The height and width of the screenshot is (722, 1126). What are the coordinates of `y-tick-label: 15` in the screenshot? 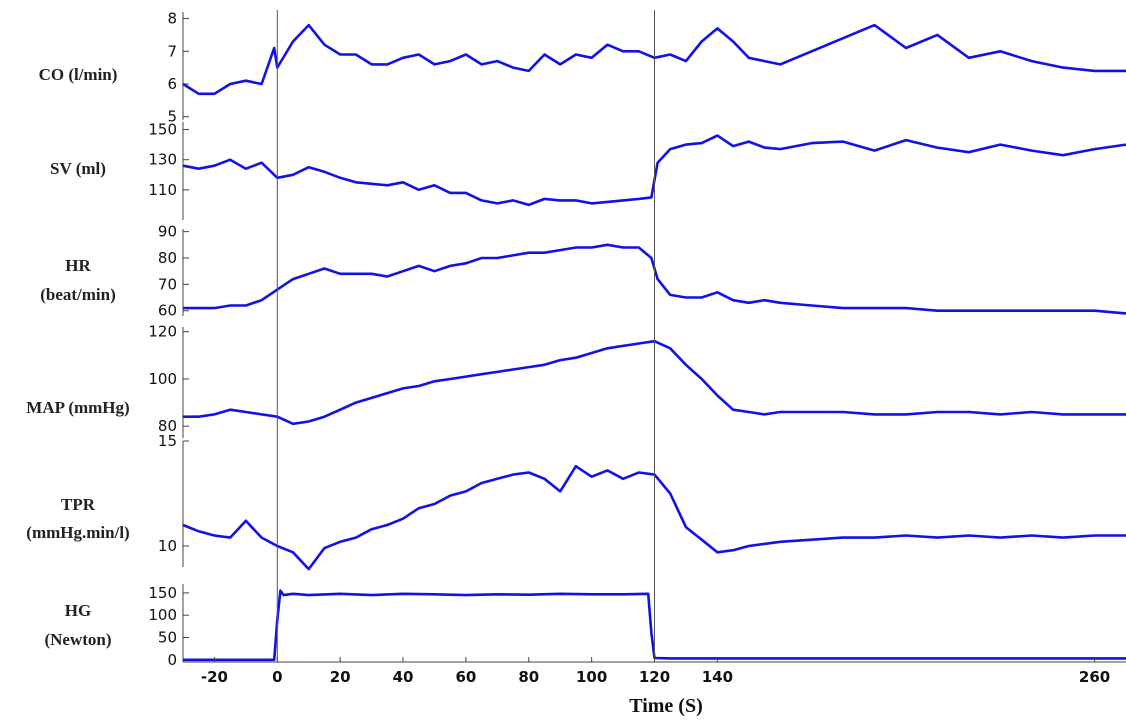 It's located at (167, 441).